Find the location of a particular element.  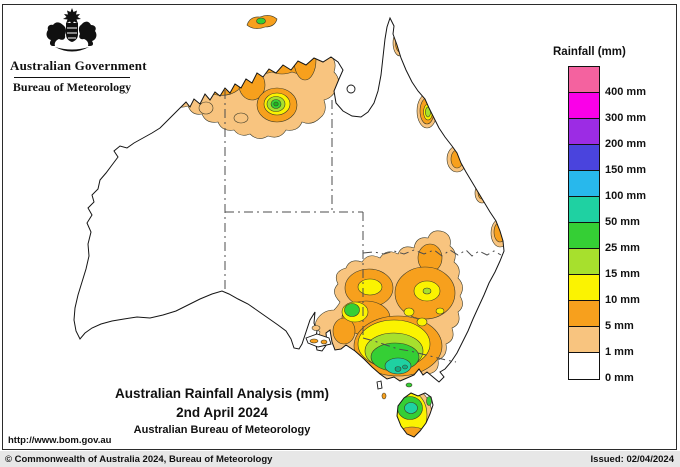

legend-label: 0 mm is located at coordinates (619, 378).